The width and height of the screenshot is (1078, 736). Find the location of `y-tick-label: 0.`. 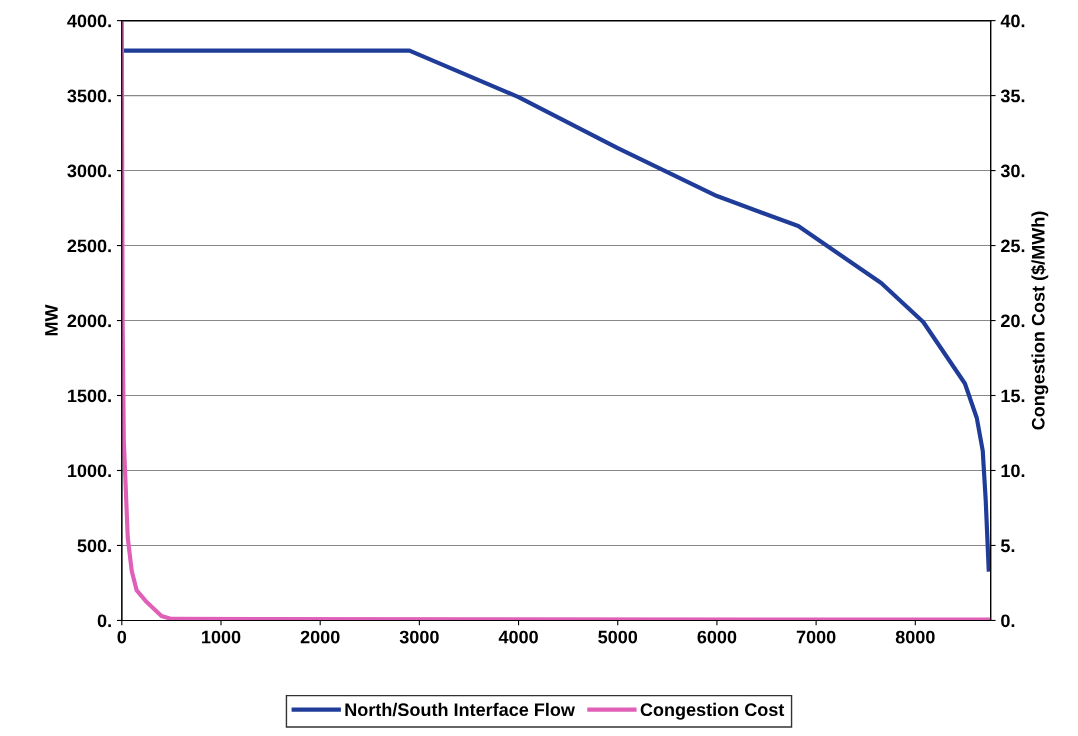

y-tick-label: 0. is located at coordinates (104, 621).